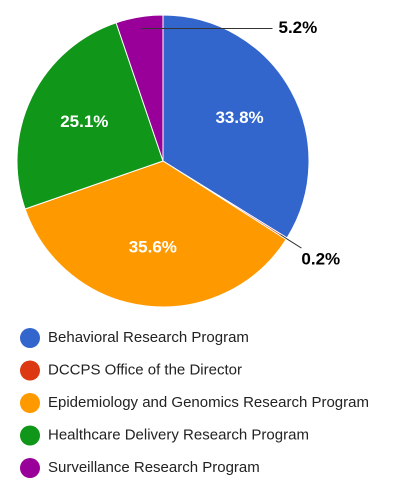  What do you see at coordinates (320, 259) in the screenshot?
I see `slice-label: 0.2%` at bounding box center [320, 259].